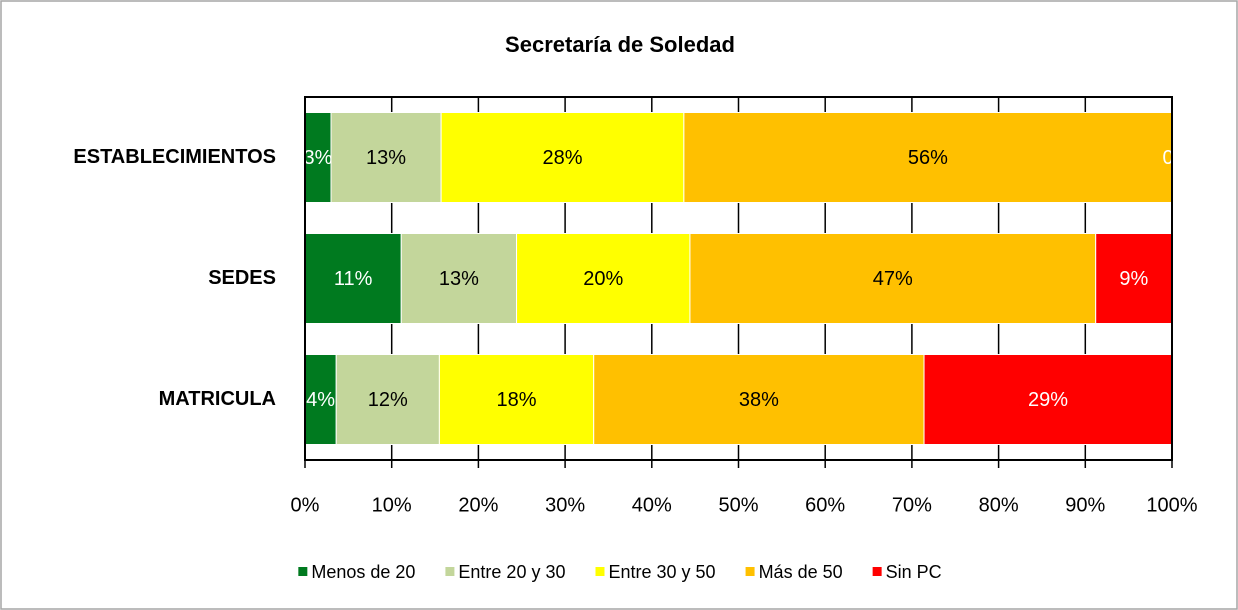  What do you see at coordinates (392, 505) in the screenshot?
I see `x-tick-label: 10%` at bounding box center [392, 505].